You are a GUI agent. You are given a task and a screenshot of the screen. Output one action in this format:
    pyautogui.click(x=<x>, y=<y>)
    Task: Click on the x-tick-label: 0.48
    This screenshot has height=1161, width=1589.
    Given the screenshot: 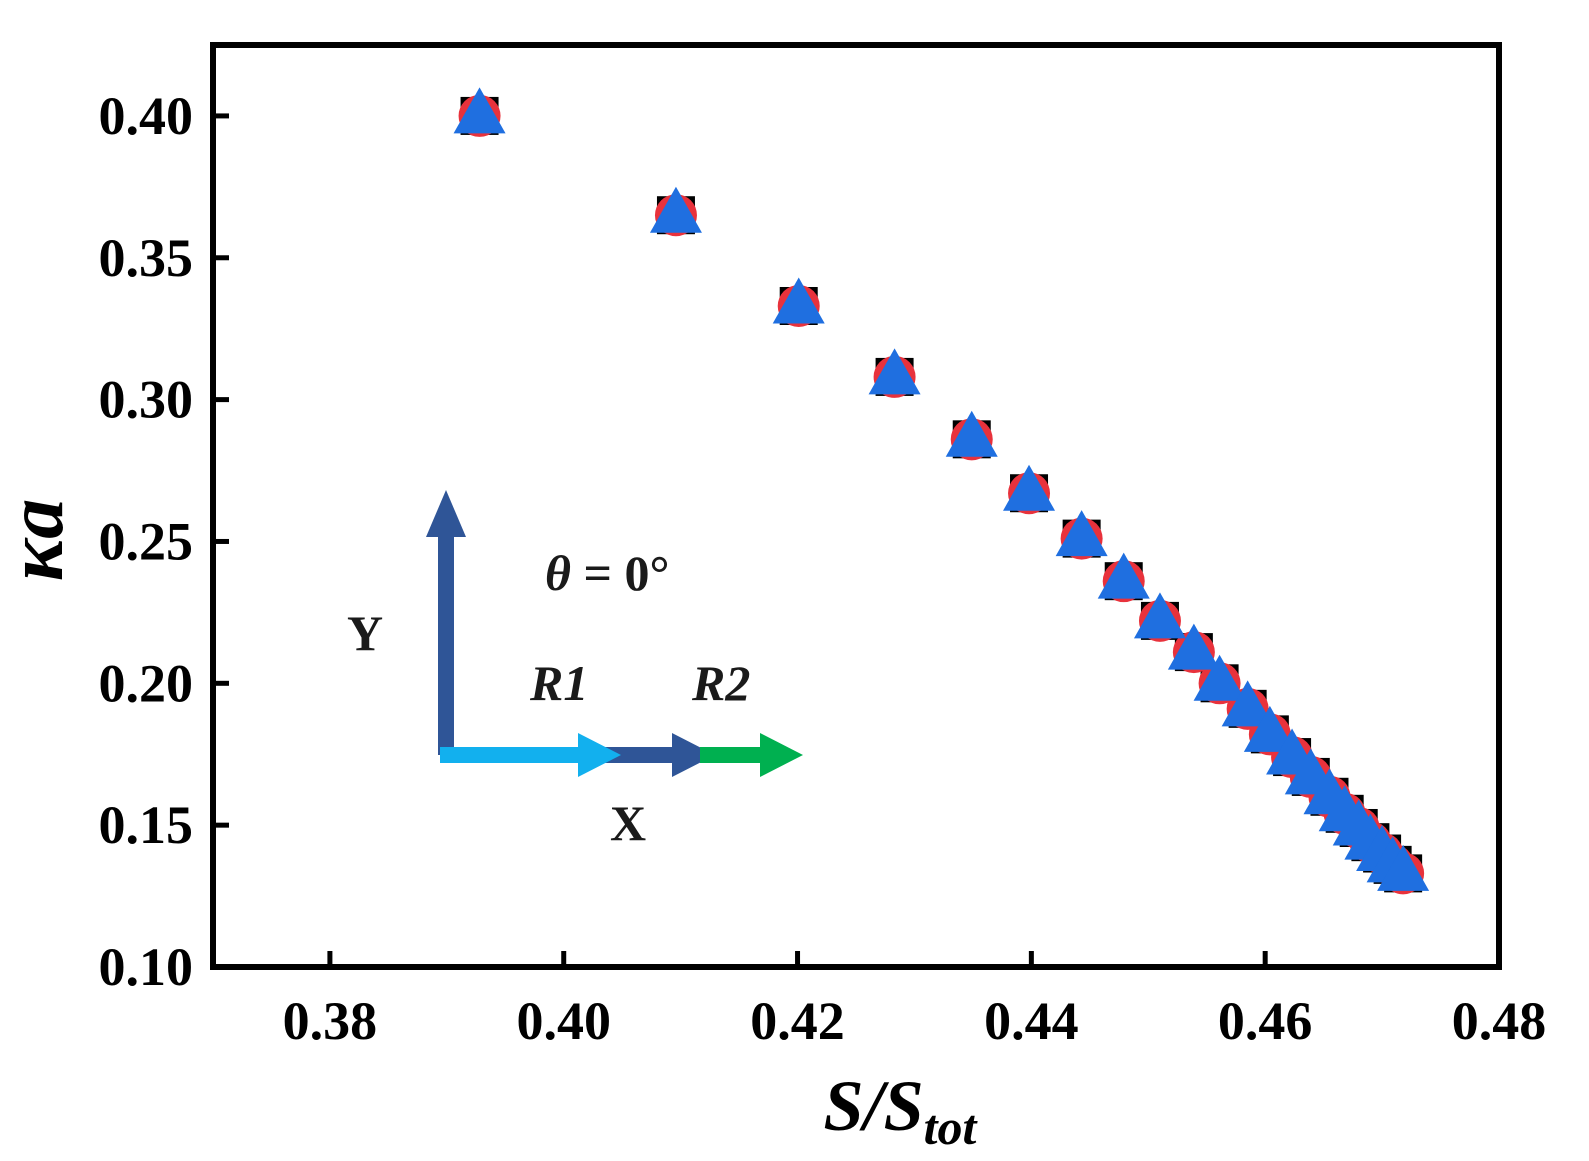 What is the action you would take?
    pyautogui.click(x=1499, y=1021)
    